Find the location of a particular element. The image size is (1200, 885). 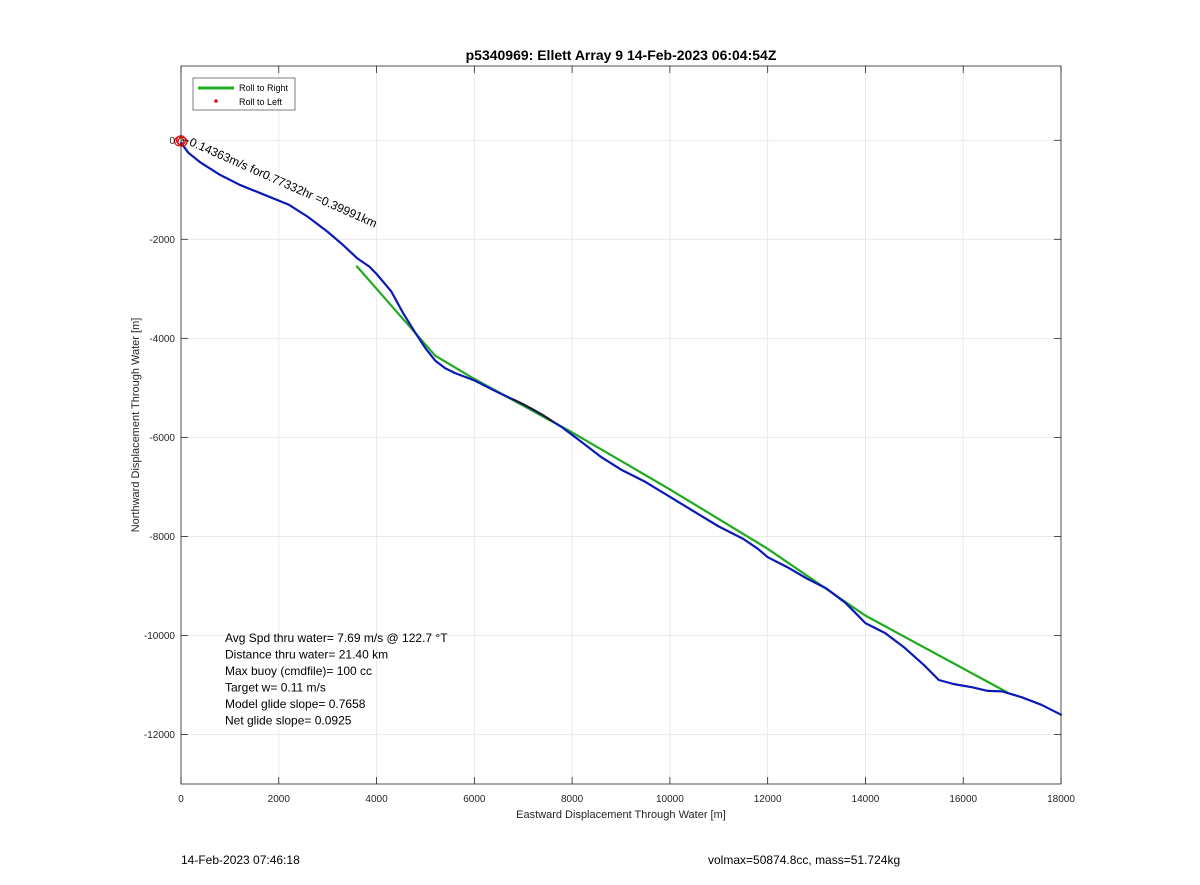

x-tick-label: 2000 is located at coordinates (279, 799).